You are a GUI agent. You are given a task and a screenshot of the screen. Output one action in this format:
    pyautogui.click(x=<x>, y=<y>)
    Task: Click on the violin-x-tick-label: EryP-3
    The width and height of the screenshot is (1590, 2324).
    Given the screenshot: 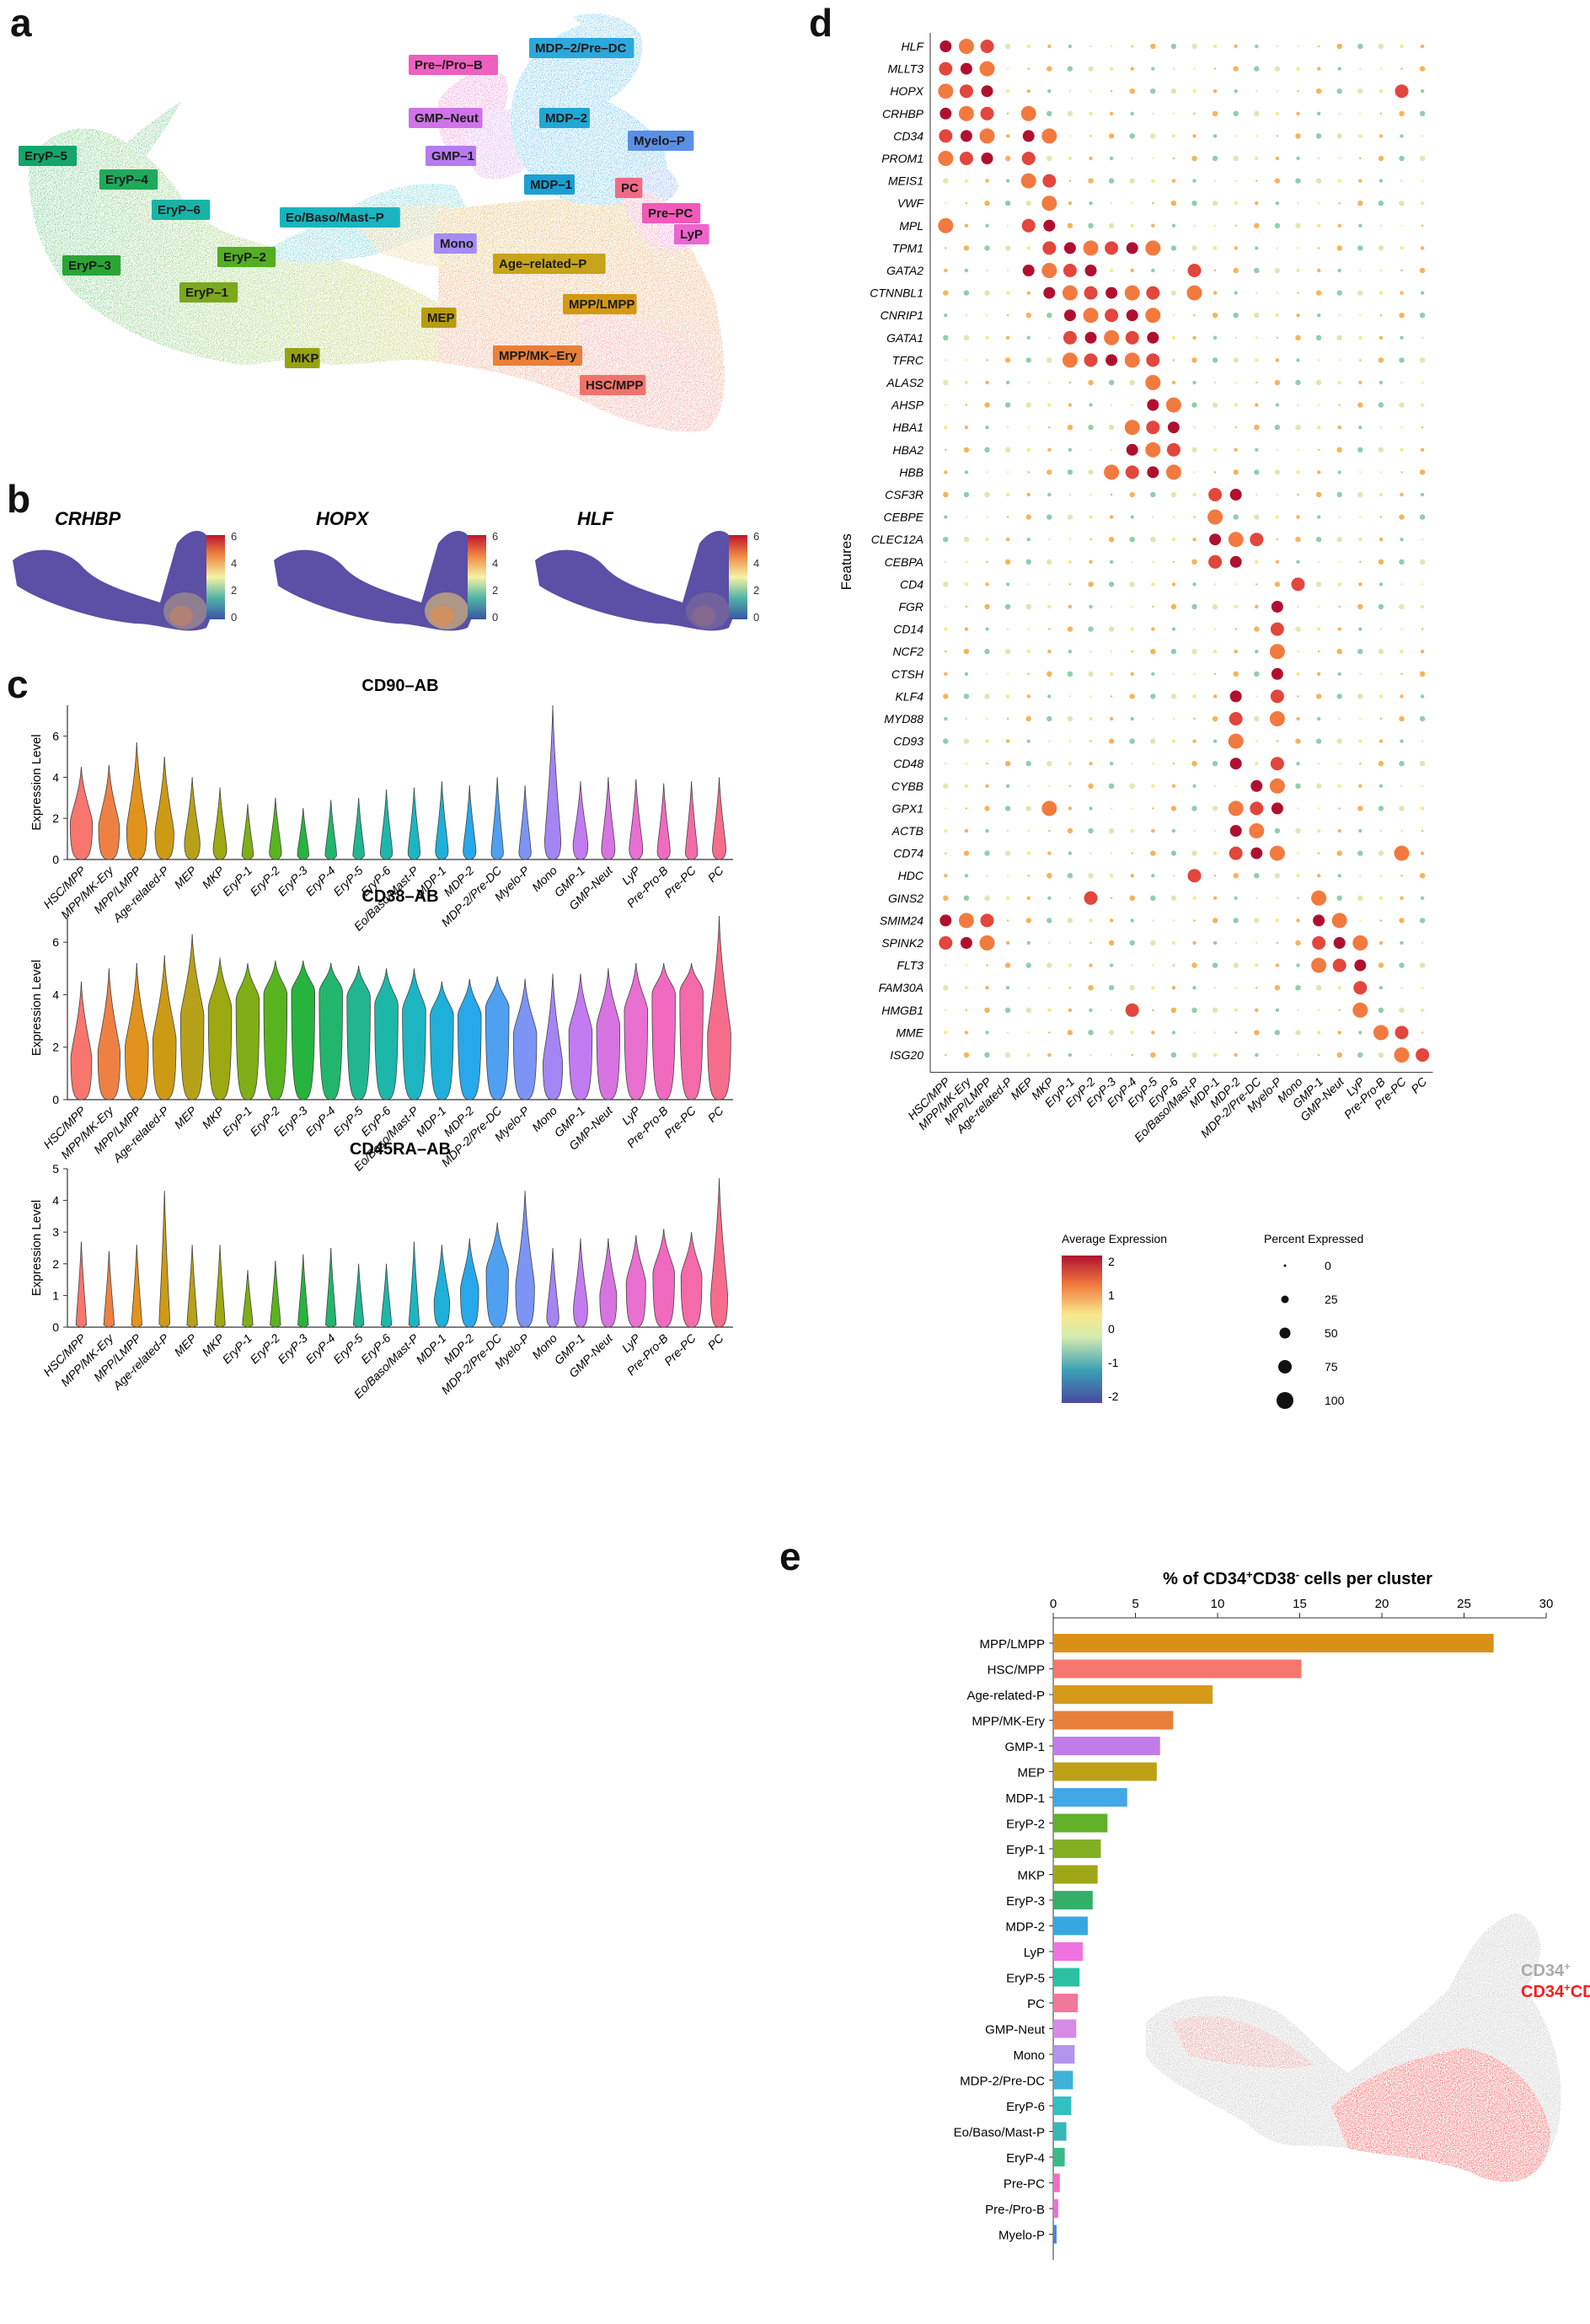 What is the action you would take?
    pyautogui.click(x=292, y=882)
    